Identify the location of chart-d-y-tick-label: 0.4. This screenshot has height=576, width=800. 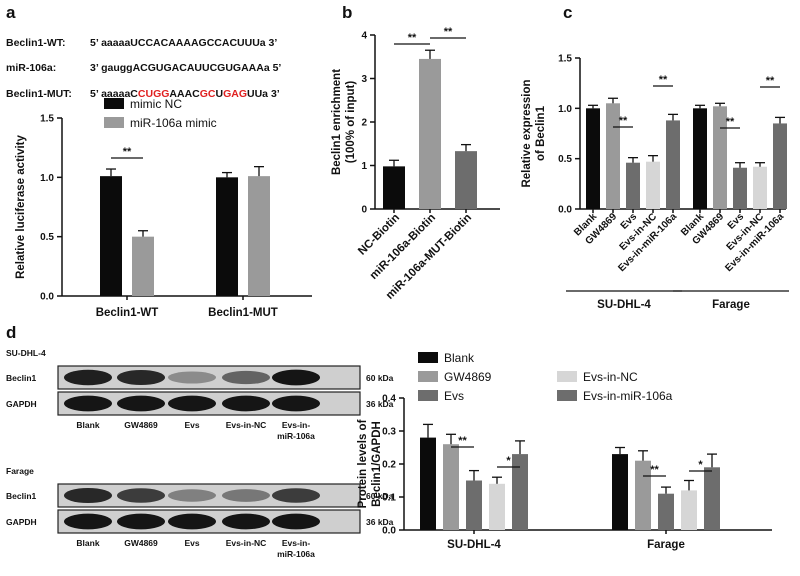
(389, 399).